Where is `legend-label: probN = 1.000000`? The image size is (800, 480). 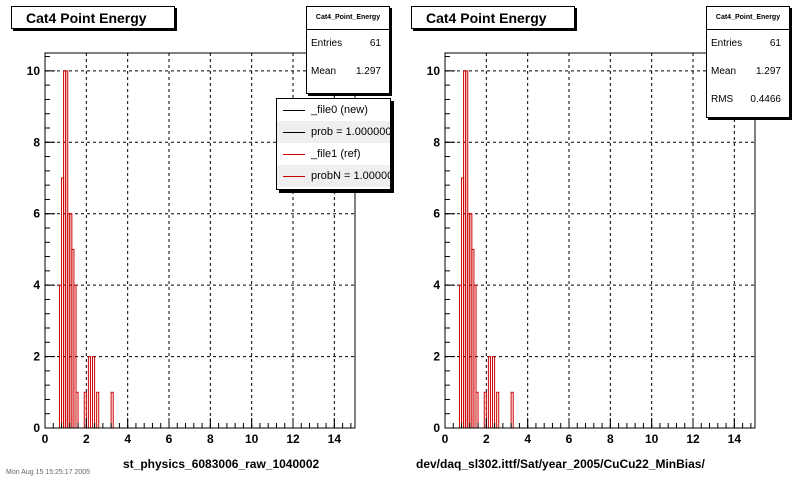
legend-label: probN = 1.000000 is located at coordinates (351, 176).